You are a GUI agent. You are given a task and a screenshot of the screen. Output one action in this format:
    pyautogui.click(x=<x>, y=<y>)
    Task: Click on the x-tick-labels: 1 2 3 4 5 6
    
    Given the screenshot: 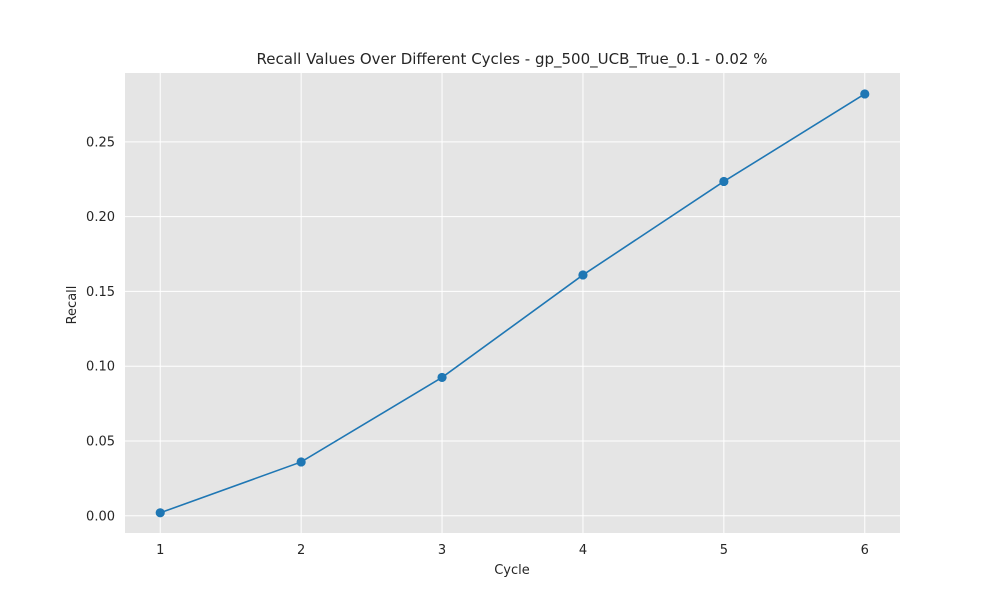 What is the action you would take?
    pyautogui.click(x=512, y=550)
    